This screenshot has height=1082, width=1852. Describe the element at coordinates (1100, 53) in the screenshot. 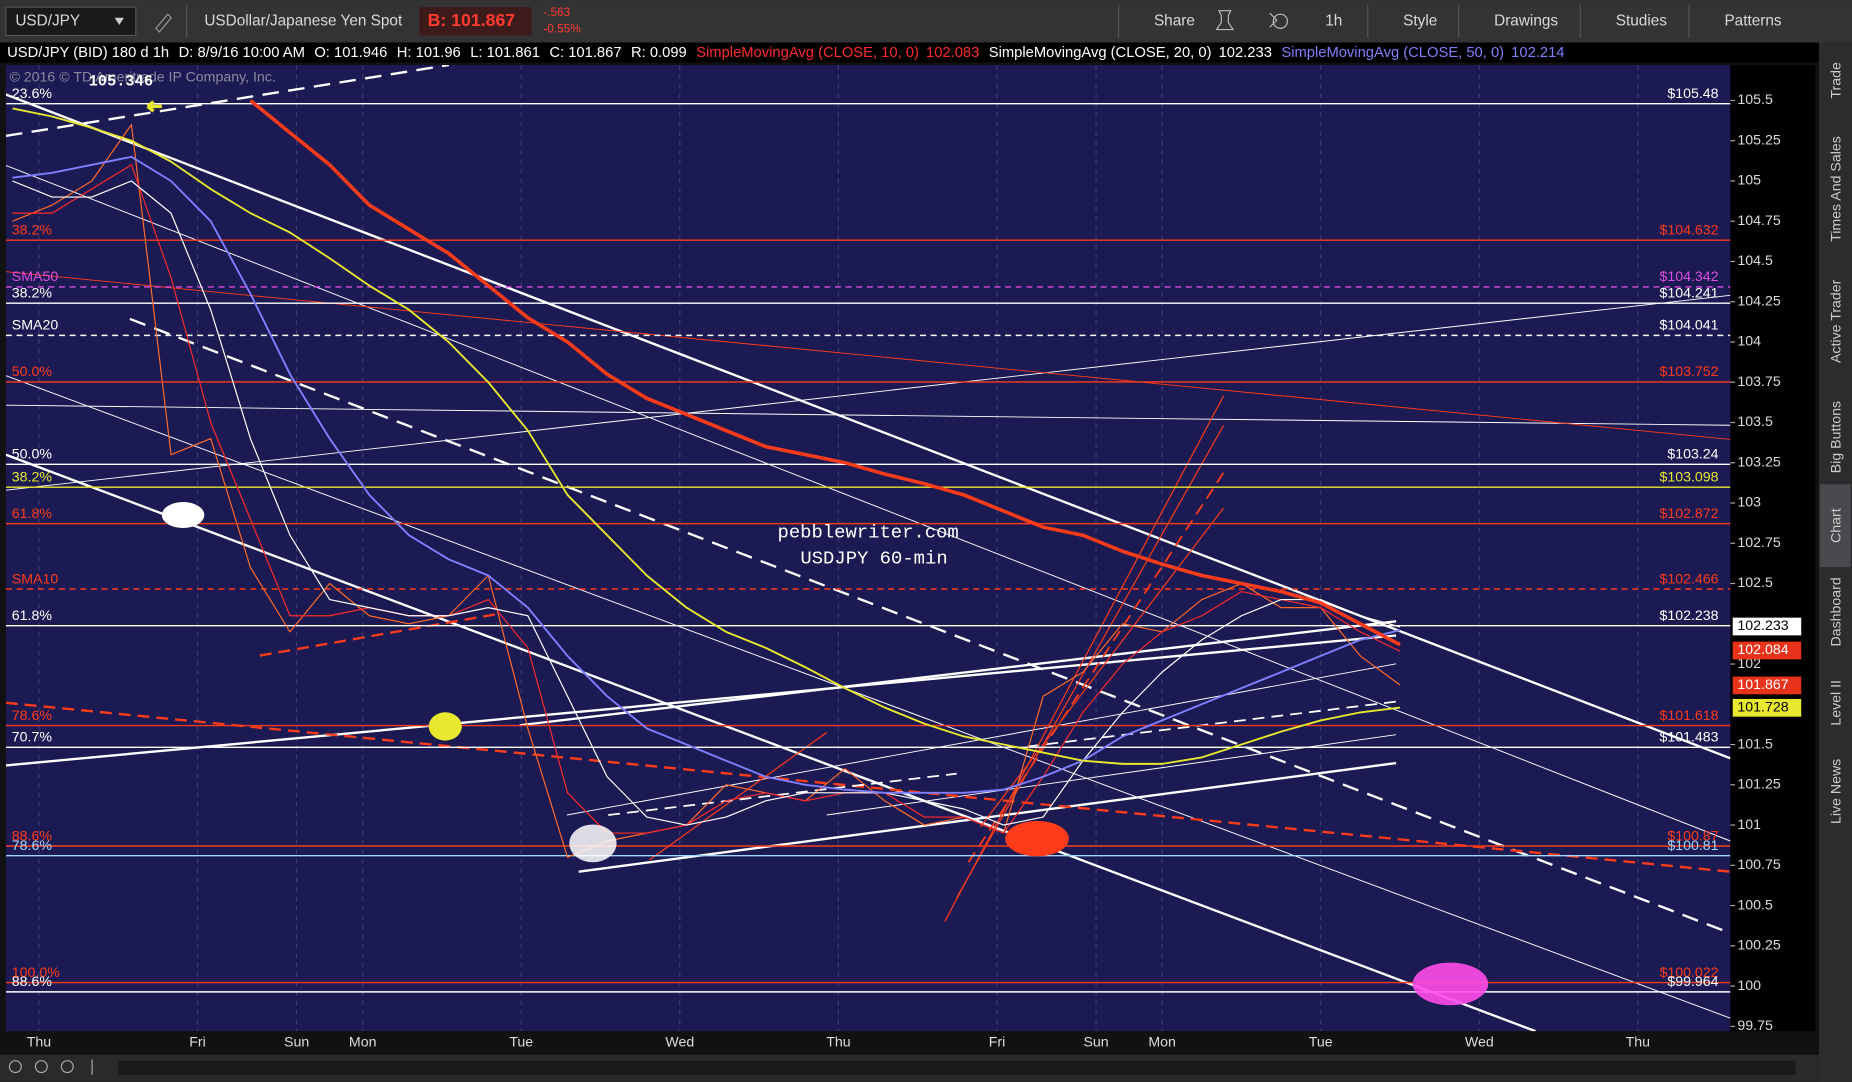

I see `legend-name: SimpleMovingAvg (CLOSE, 20, 0)` at that location.